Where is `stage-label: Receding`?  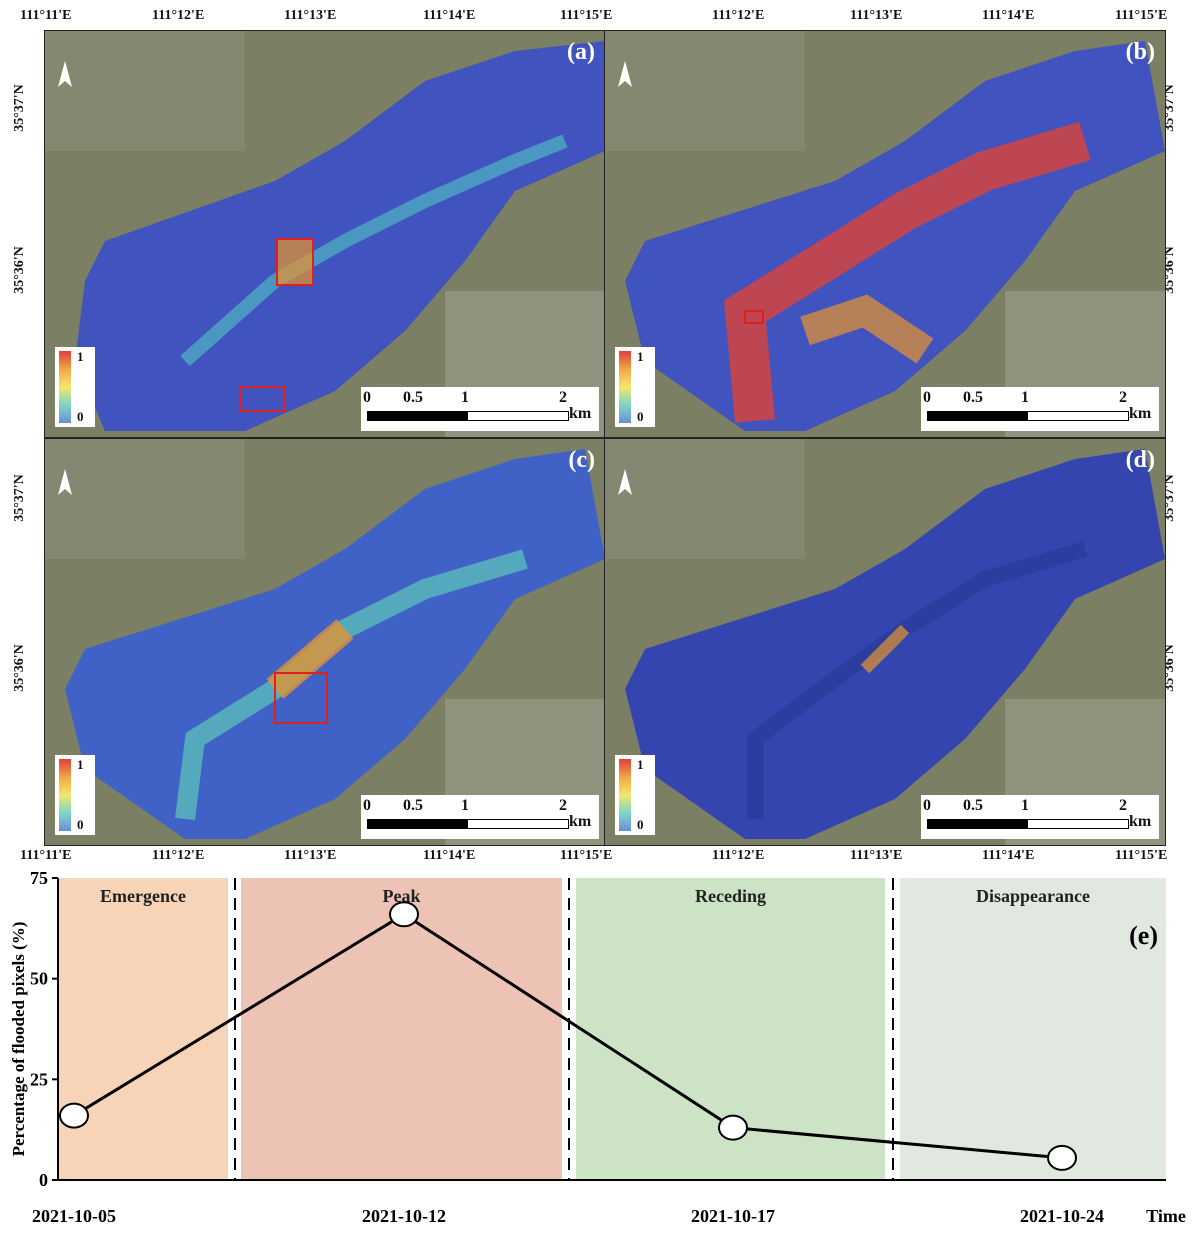 stage-label: Receding is located at coordinates (730, 896).